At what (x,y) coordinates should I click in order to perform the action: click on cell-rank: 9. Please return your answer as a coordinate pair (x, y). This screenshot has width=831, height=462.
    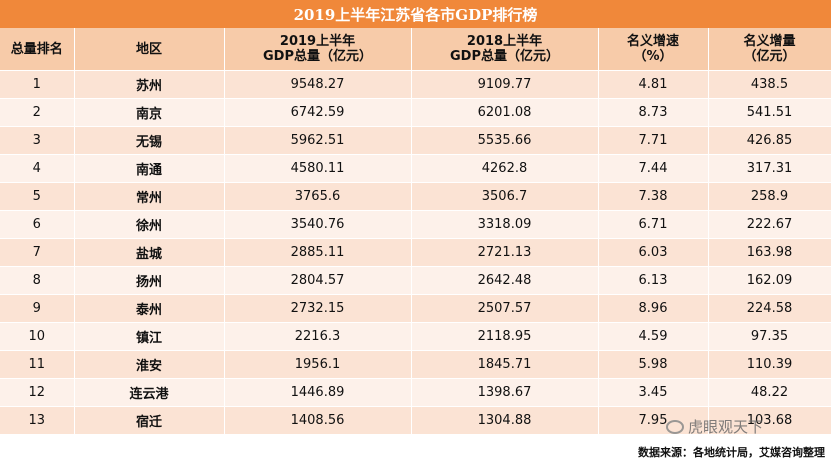
    Looking at the image, I should click on (37, 308).